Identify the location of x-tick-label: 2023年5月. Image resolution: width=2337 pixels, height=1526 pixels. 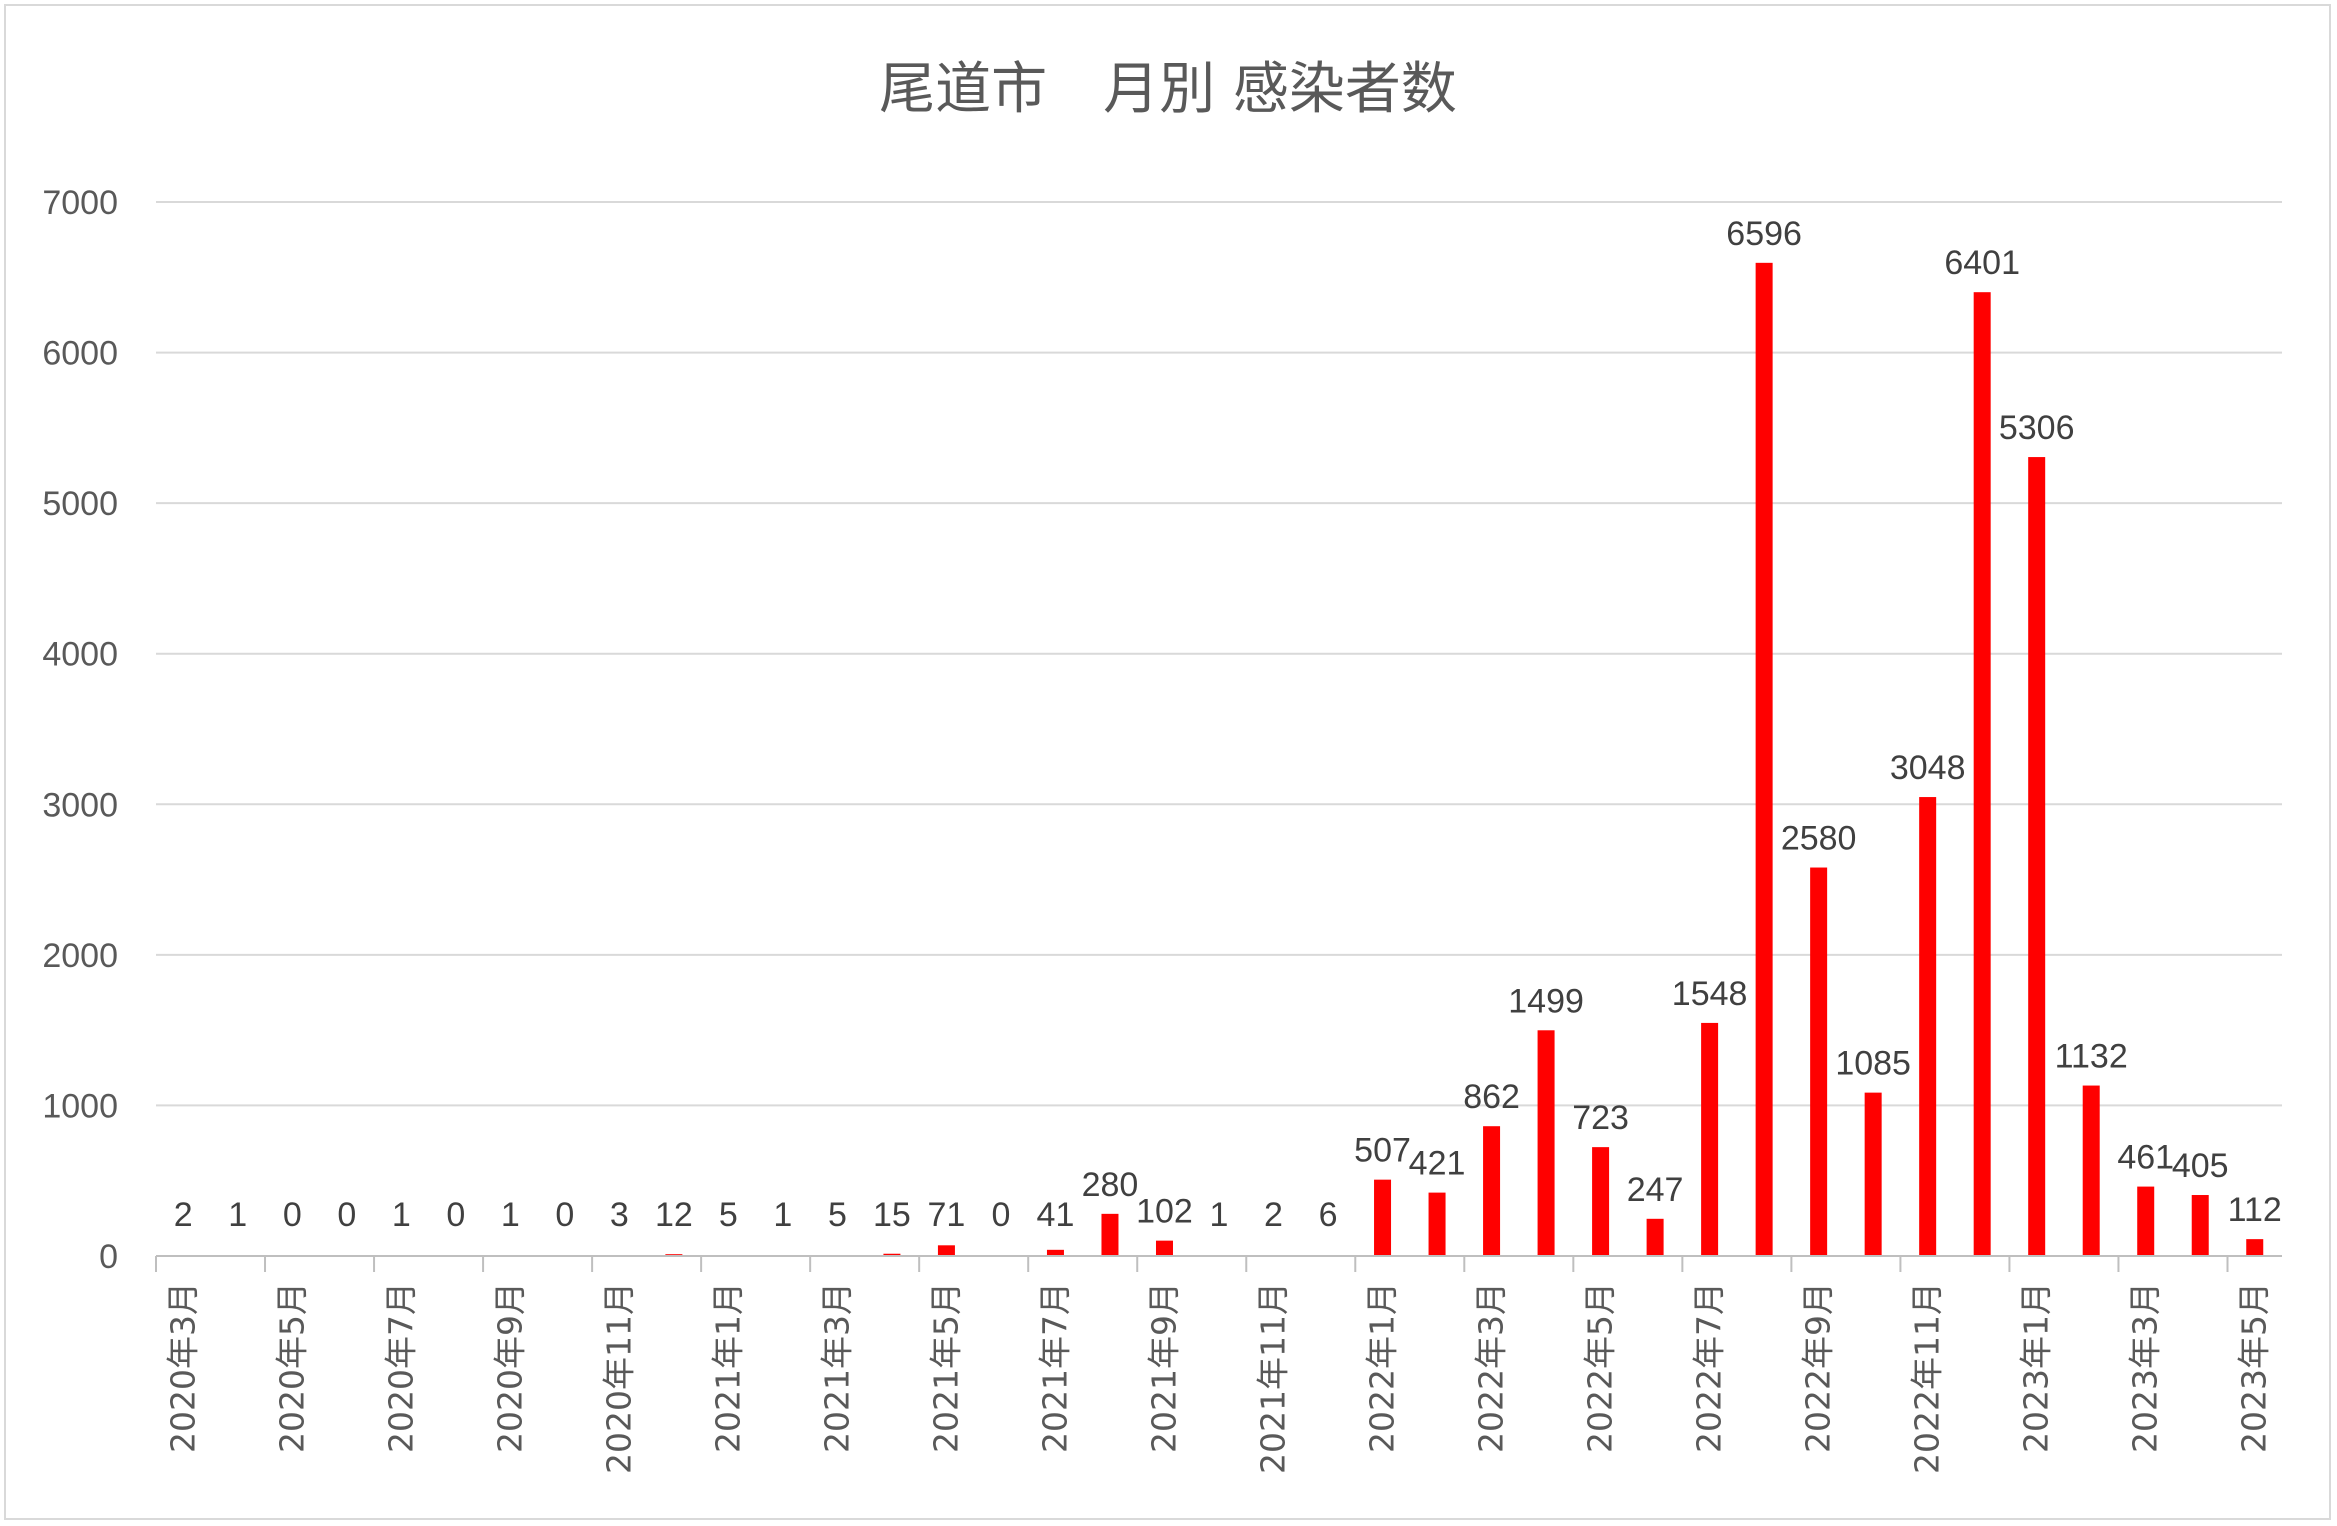
(2254, 1367).